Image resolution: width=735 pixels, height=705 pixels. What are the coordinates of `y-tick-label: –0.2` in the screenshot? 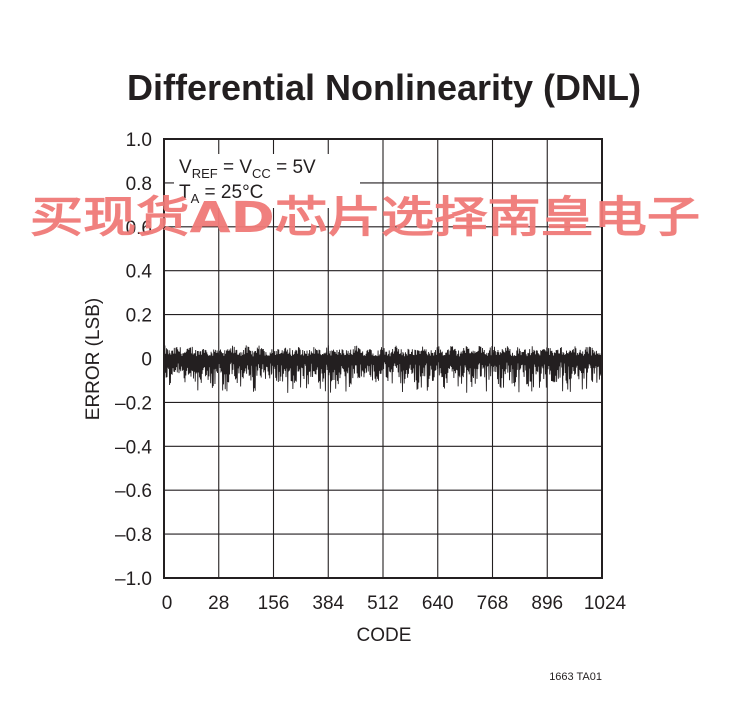 It's located at (133, 403).